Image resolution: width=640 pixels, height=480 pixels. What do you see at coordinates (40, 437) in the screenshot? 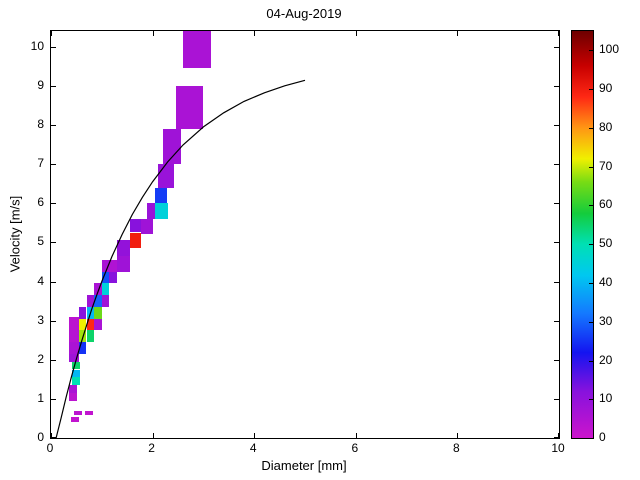
I see `y-tick-label: 0` at bounding box center [40, 437].